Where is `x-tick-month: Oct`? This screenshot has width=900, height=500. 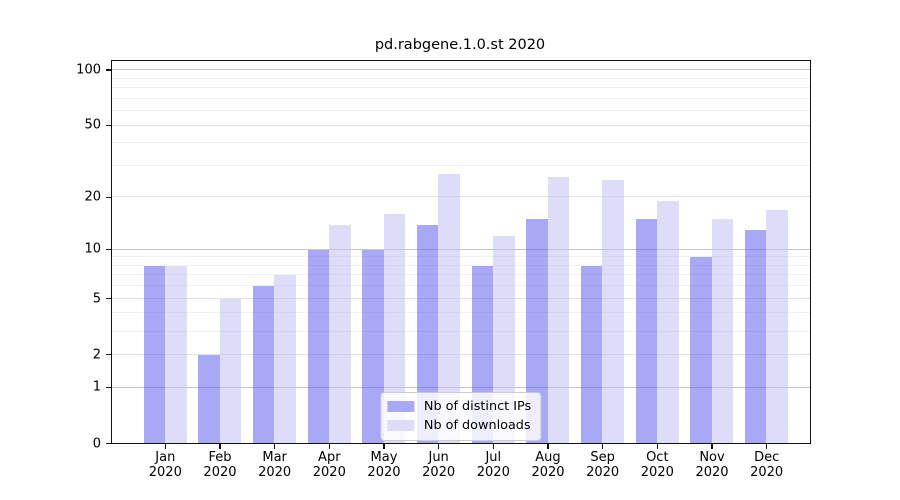 x-tick-month: Oct is located at coordinates (657, 457).